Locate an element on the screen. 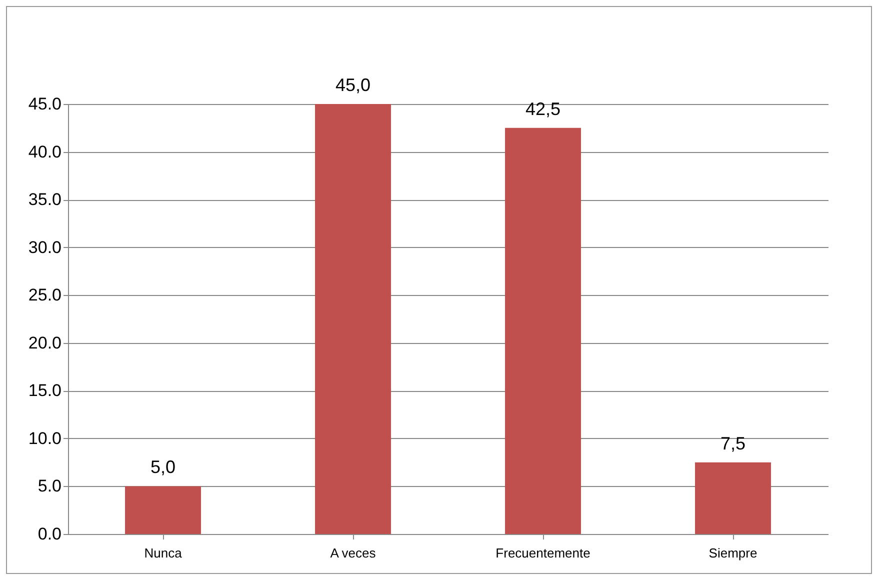  data-label: 7,5 is located at coordinates (733, 443).